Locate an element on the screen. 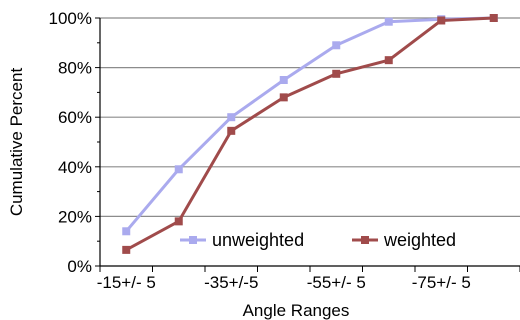  x-tick-label: -75+/- 5 is located at coordinates (441, 282).